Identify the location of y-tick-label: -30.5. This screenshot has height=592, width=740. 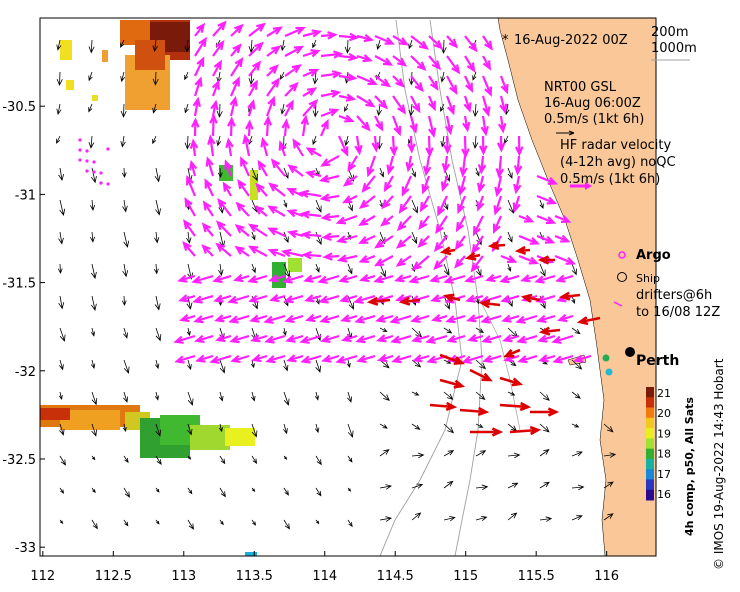
(19, 107).